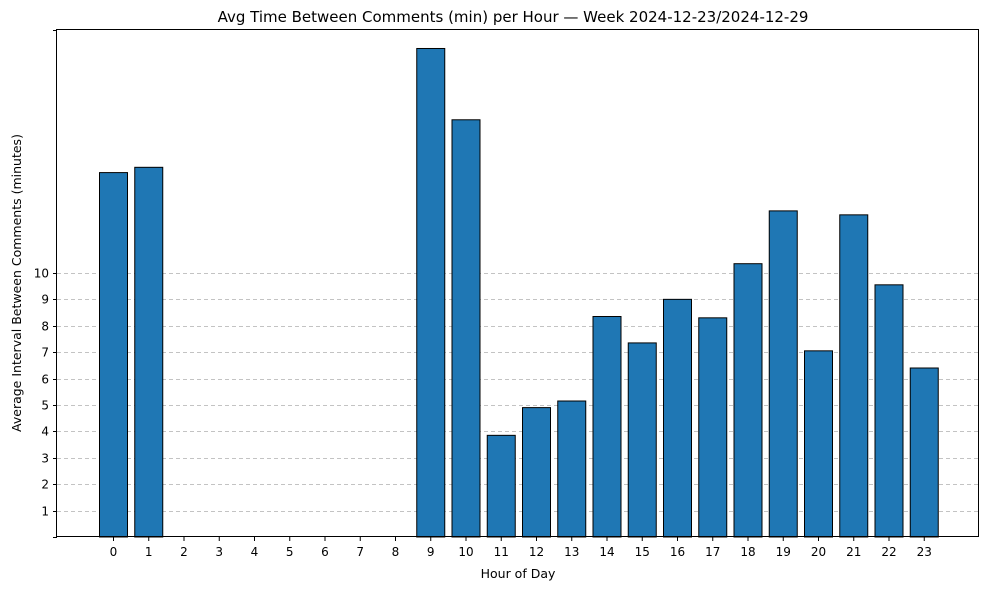 Image resolution: width=989 pixels, height=590 pixels. What do you see at coordinates (465, 552) in the screenshot?
I see `x-tick-label: 10` at bounding box center [465, 552].